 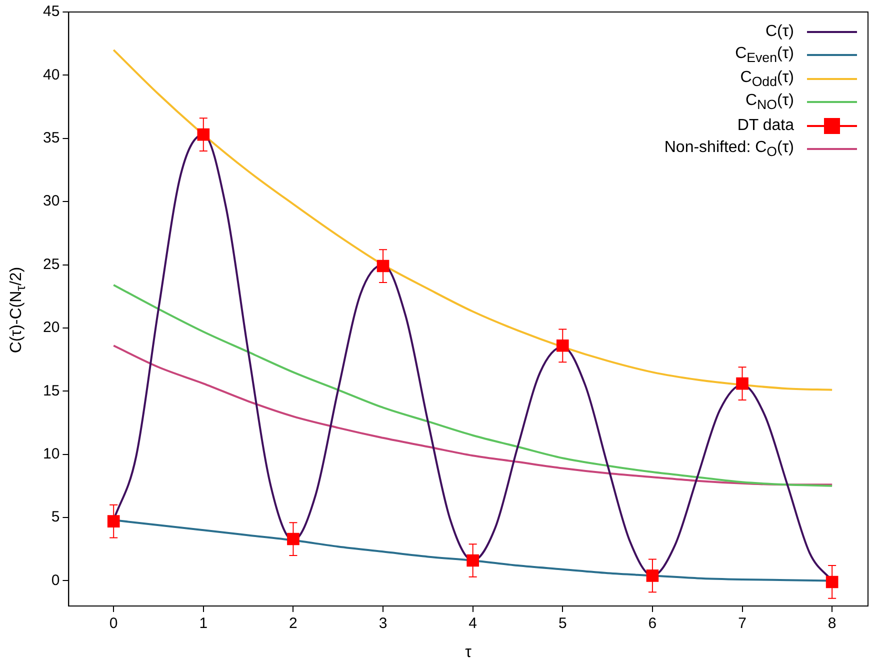 What do you see at coordinates (764, 55) in the screenshot?
I see `legend-label: C$_{Even}$(τ)` at bounding box center [764, 55].